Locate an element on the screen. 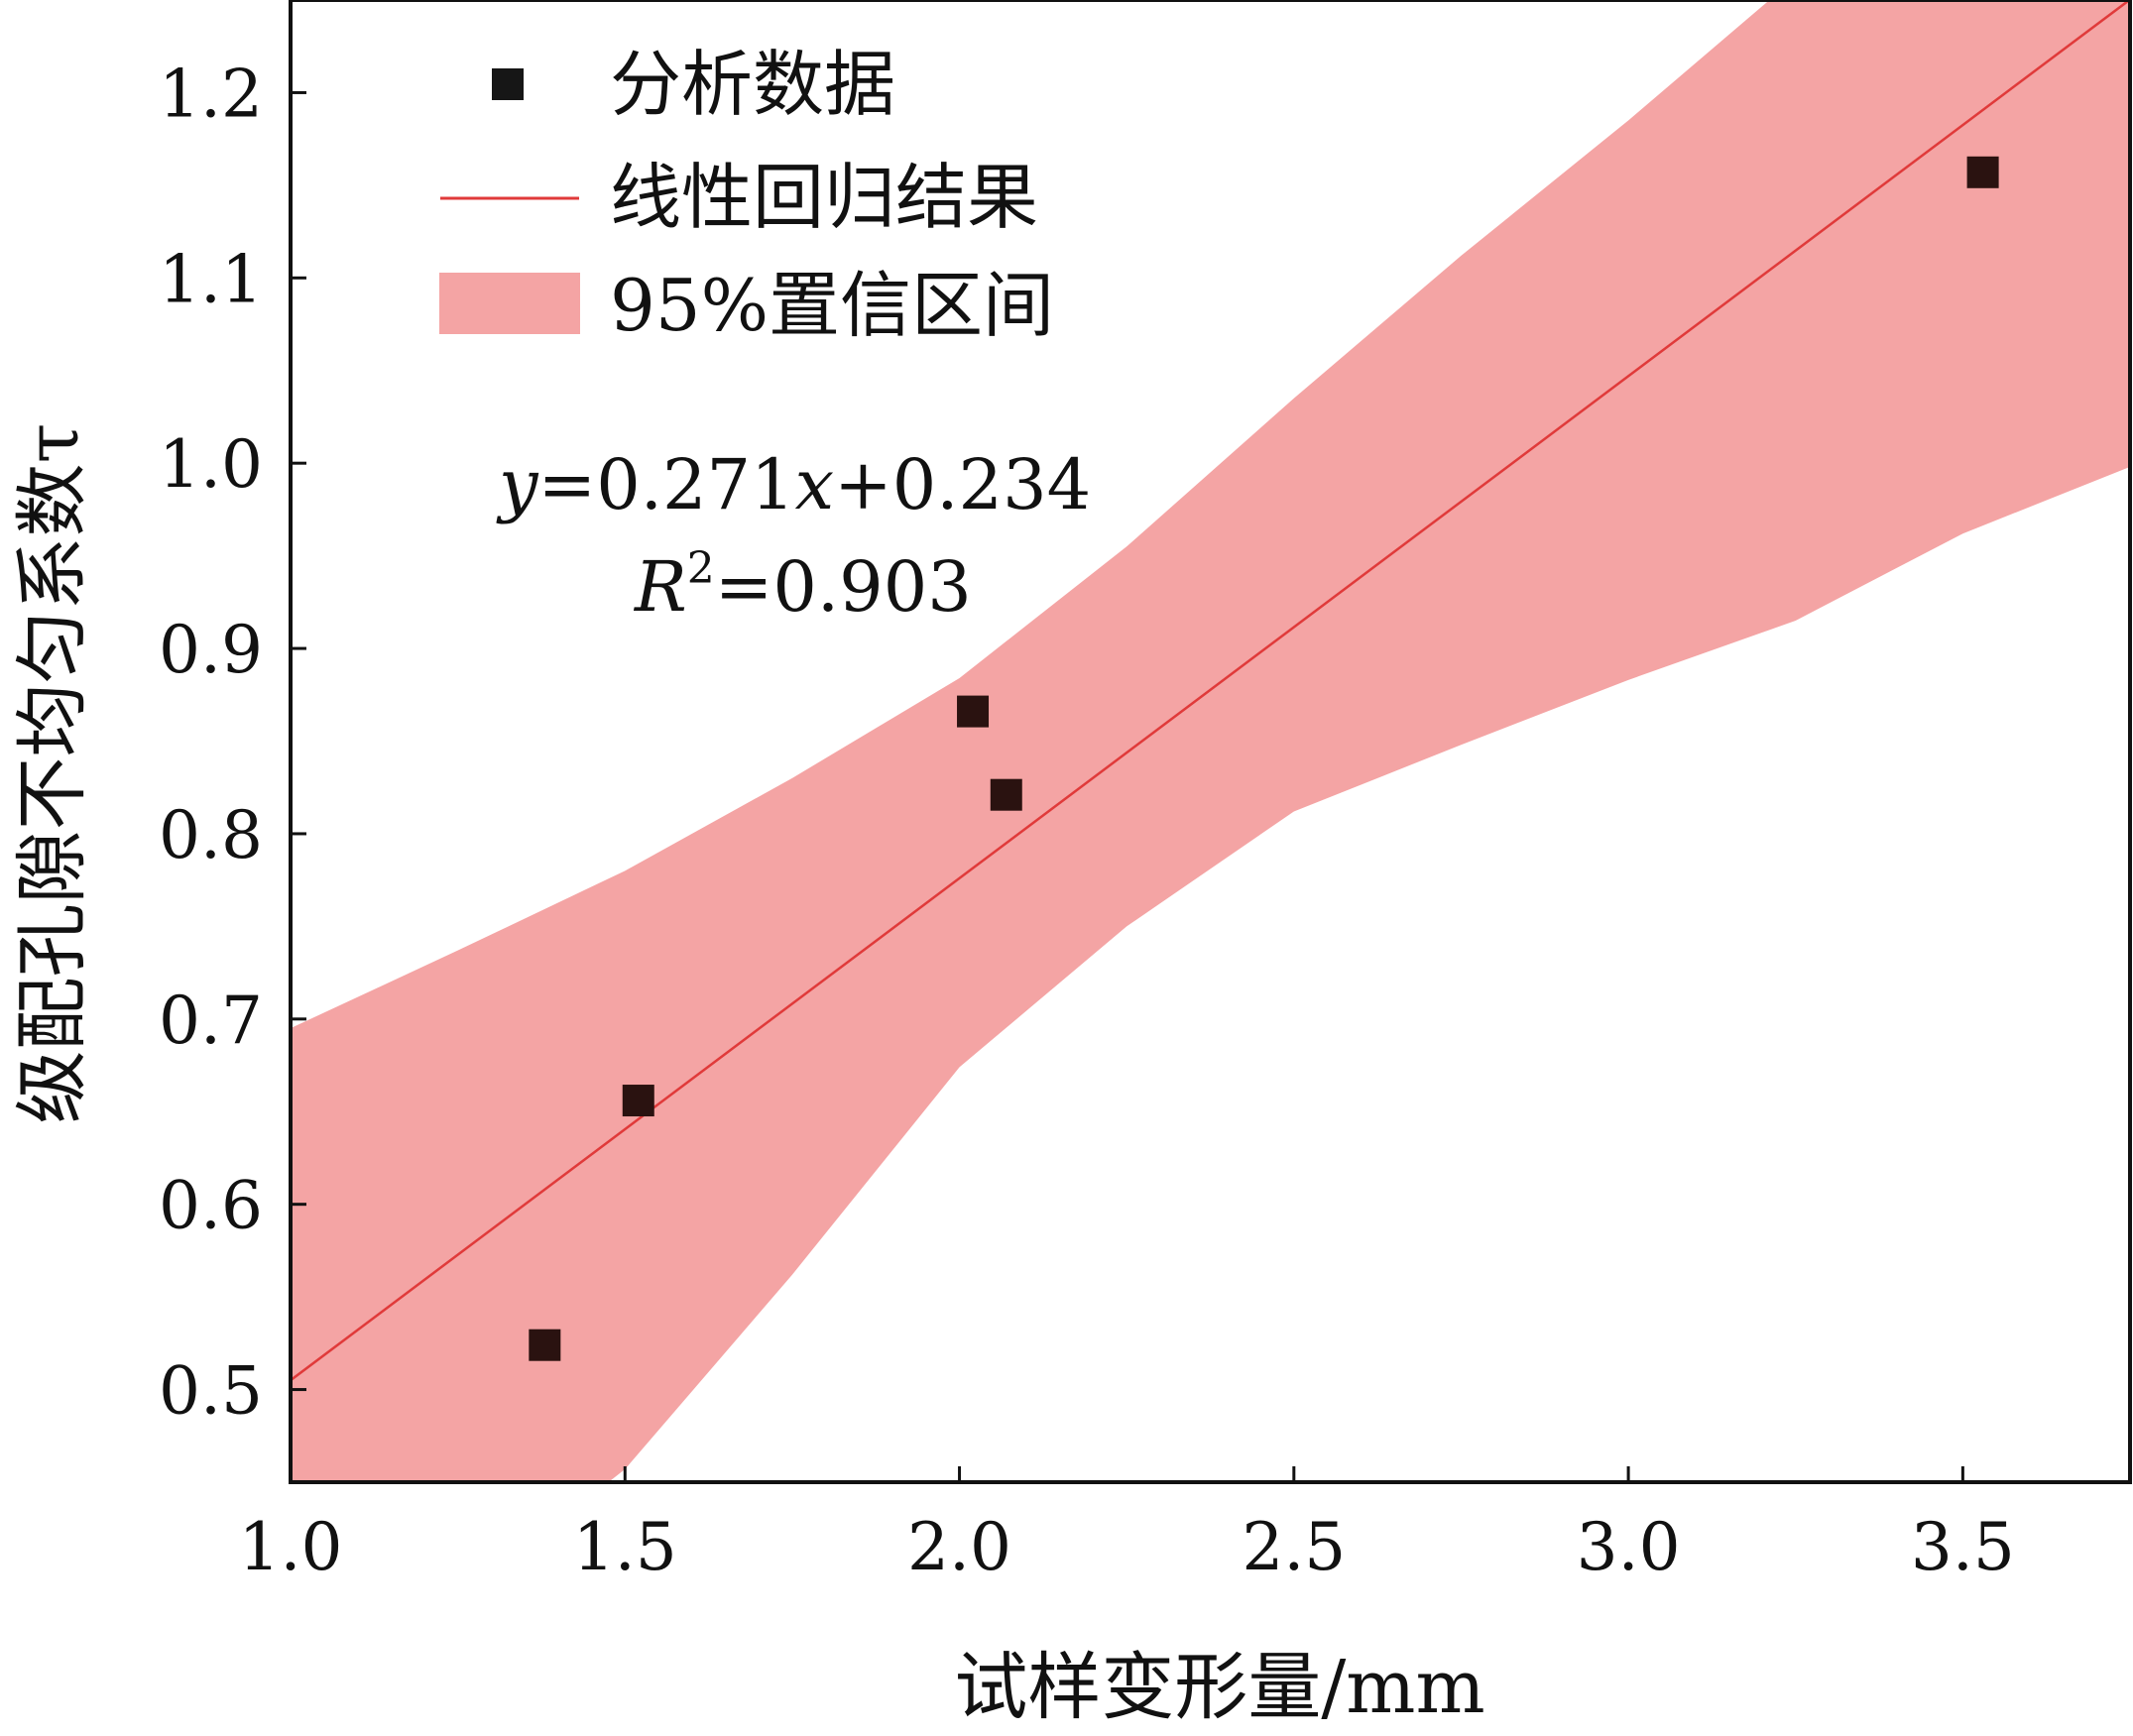  regression-annotation: y=0.271x+0.234 R2=0.903 is located at coordinates (793, 536).